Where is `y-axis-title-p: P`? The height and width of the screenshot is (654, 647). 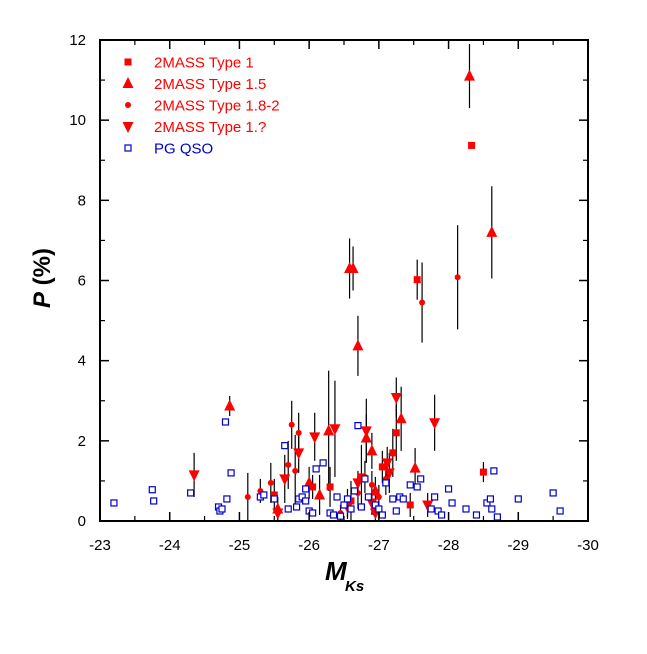 y-axis-title-p: P is located at coordinates (42, 299).